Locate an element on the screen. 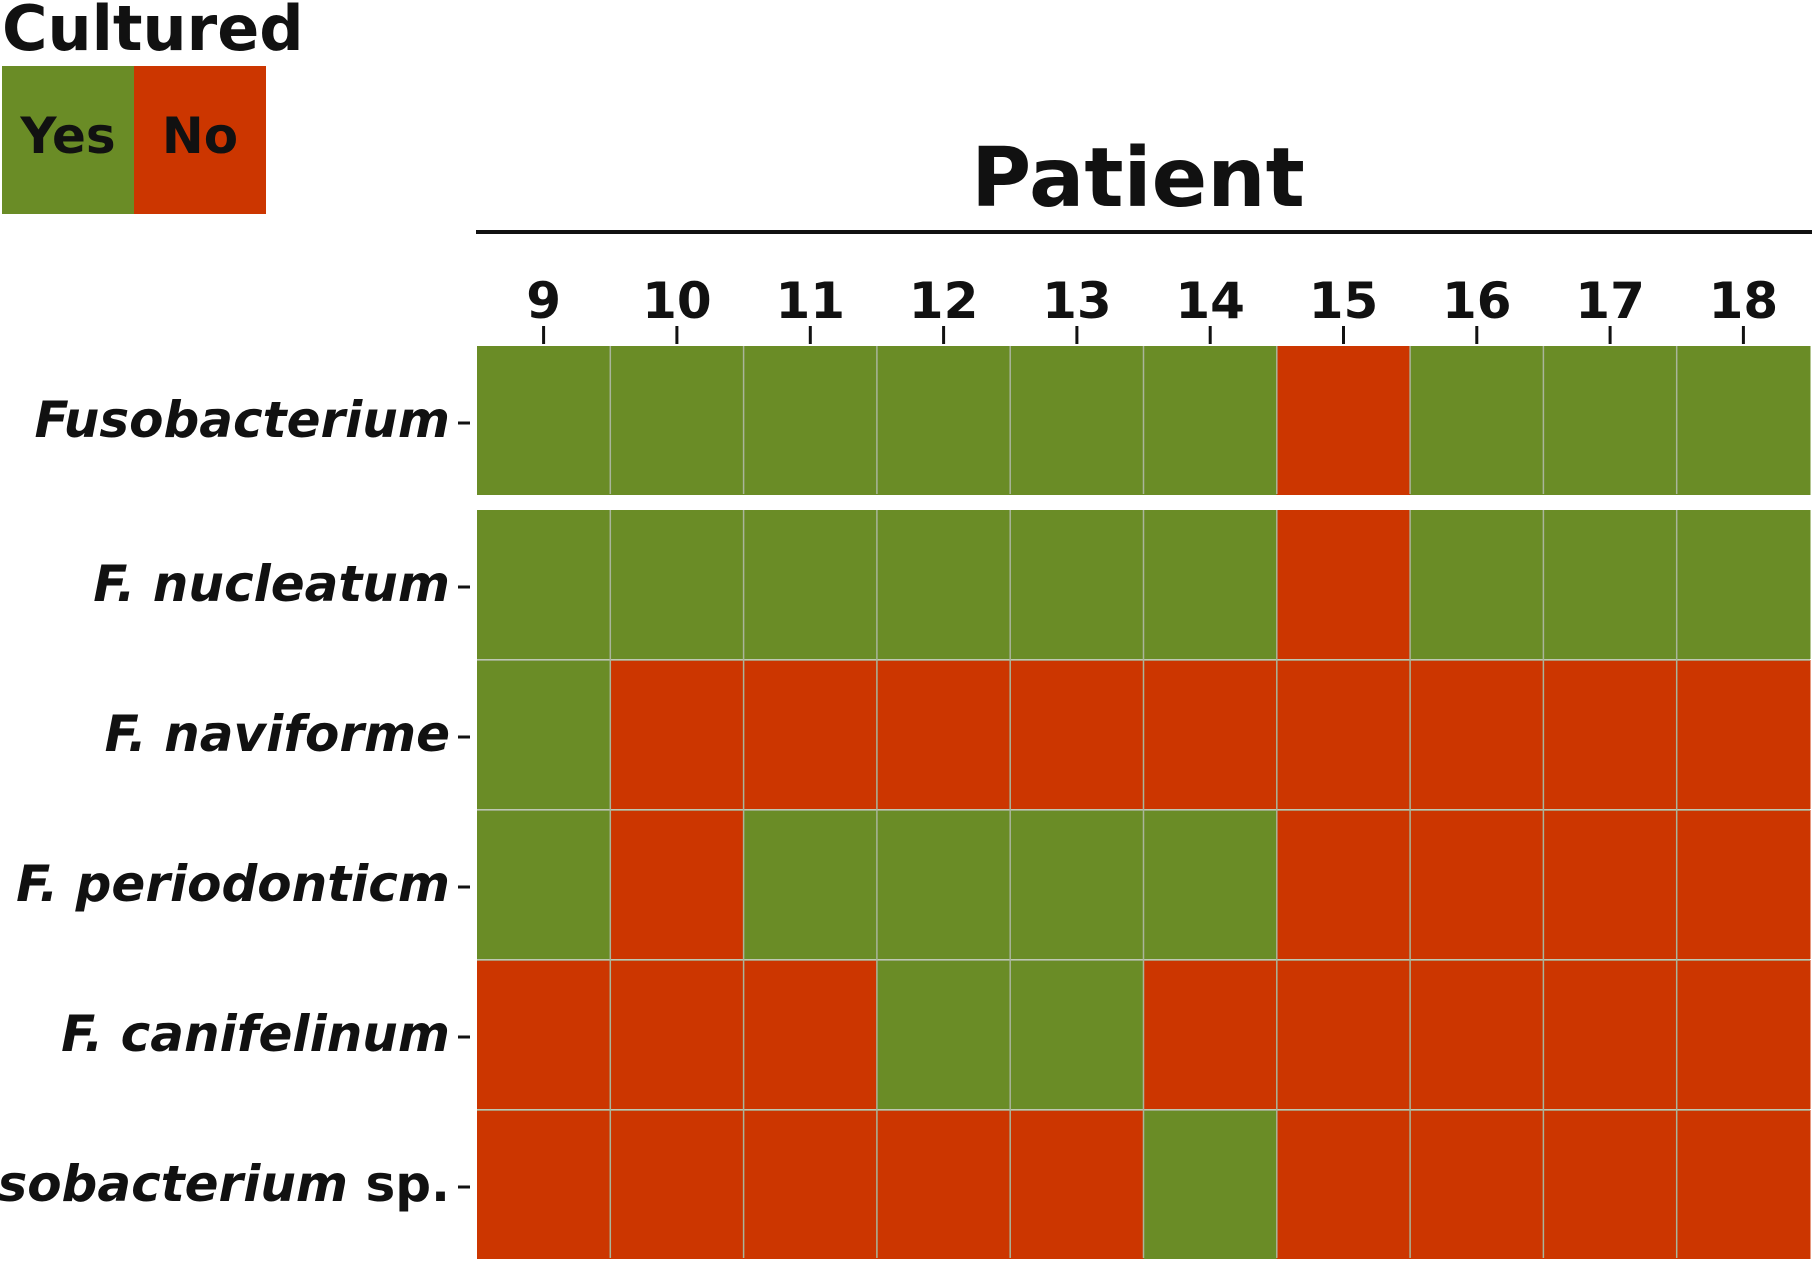 The image size is (1815, 1274). x-tick-label: 11 is located at coordinates (811, 301).